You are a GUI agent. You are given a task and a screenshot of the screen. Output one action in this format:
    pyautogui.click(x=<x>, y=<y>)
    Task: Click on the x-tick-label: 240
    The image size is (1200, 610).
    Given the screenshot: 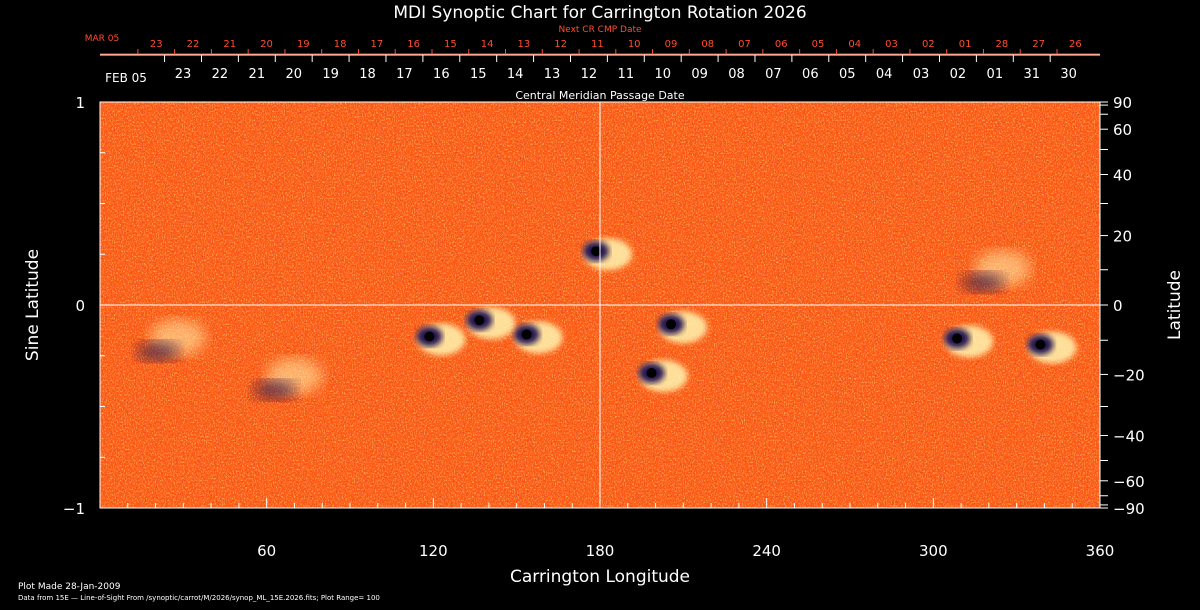 What is the action you would take?
    pyautogui.click(x=766, y=551)
    